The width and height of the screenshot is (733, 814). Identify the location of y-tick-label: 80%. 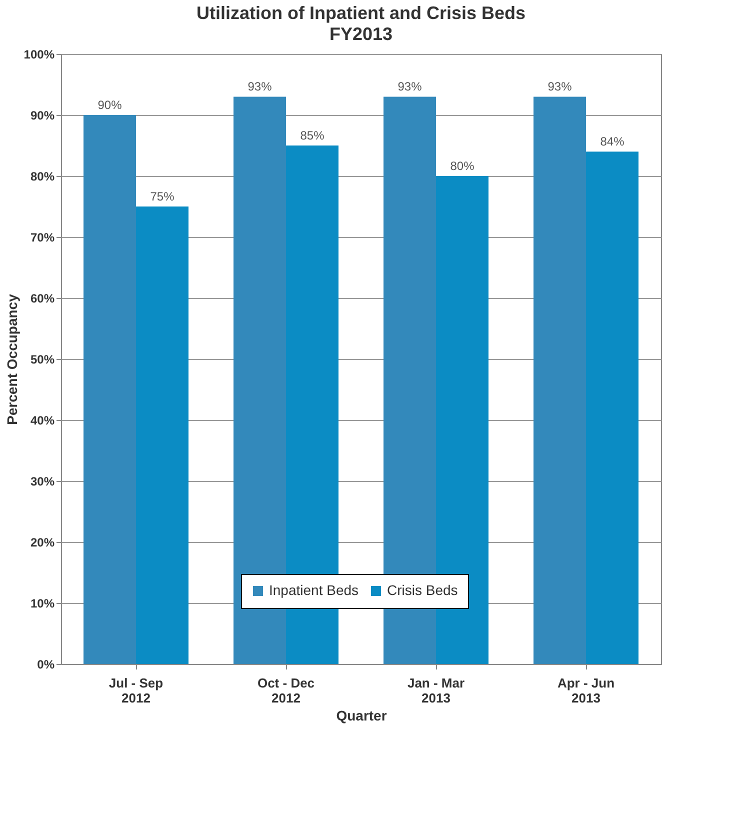
(42, 177).